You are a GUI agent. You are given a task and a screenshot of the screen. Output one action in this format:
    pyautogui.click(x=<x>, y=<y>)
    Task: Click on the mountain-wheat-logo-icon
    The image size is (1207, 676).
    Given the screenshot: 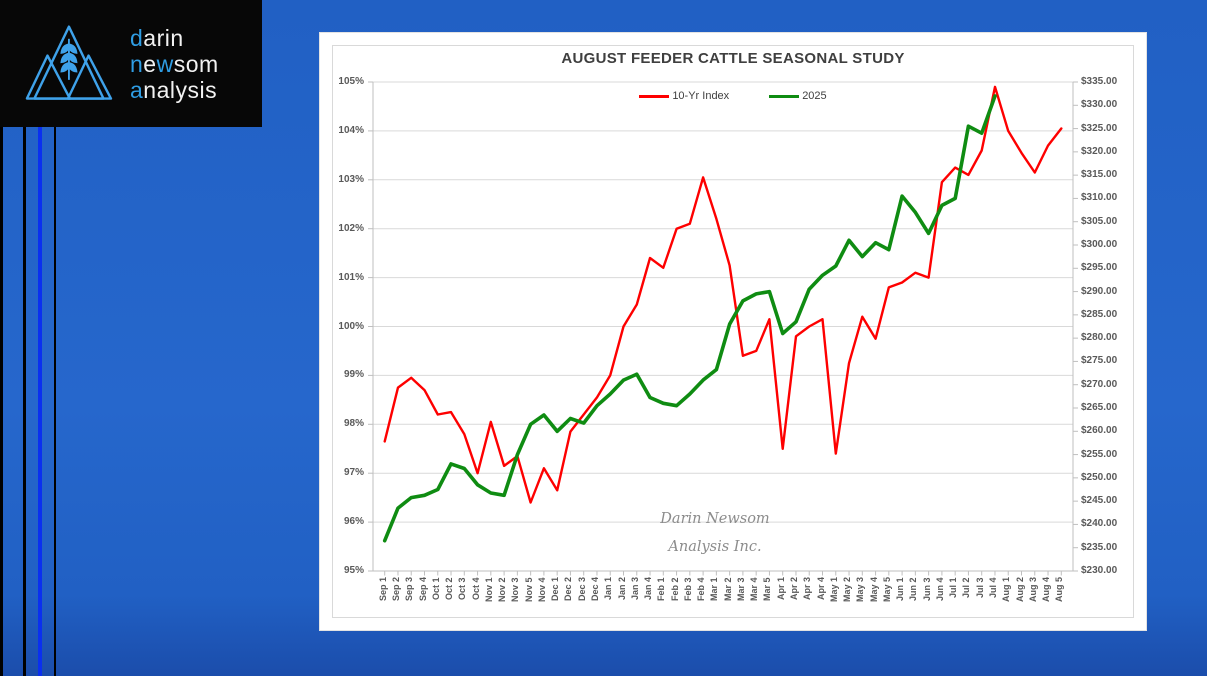 What is the action you would take?
    pyautogui.click(x=69, y=62)
    